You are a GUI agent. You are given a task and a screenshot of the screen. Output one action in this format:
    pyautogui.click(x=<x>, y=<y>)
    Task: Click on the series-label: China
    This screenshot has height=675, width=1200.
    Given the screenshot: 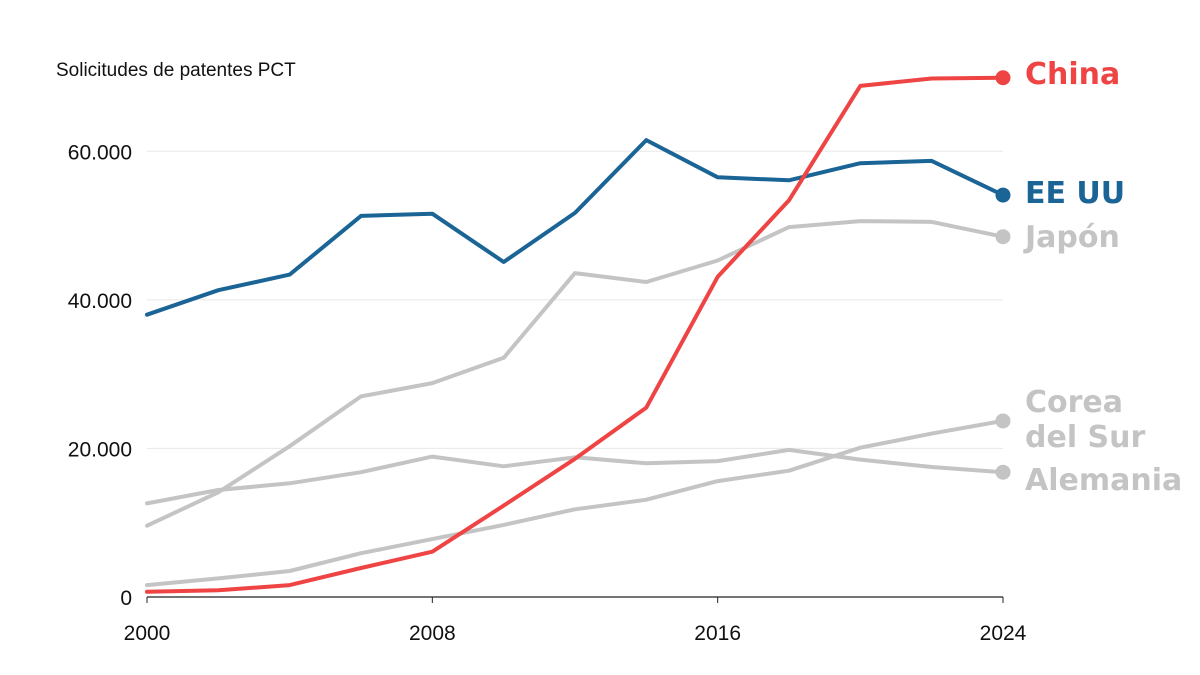 What is the action you would take?
    pyautogui.click(x=1072, y=74)
    